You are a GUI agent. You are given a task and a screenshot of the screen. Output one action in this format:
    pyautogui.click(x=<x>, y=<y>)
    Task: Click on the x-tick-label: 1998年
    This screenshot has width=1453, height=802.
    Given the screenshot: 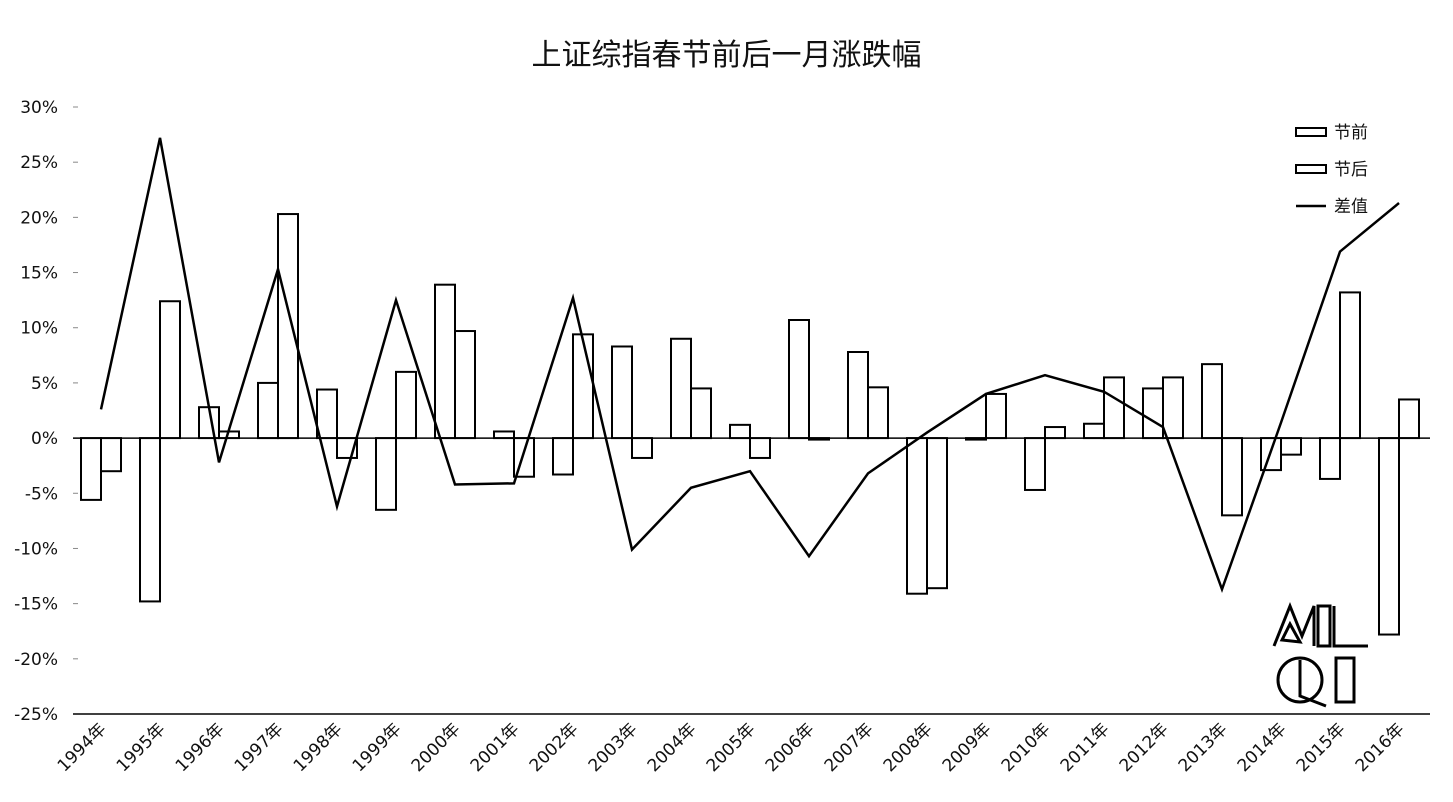 What is the action you would take?
    pyautogui.click(x=318, y=747)
    